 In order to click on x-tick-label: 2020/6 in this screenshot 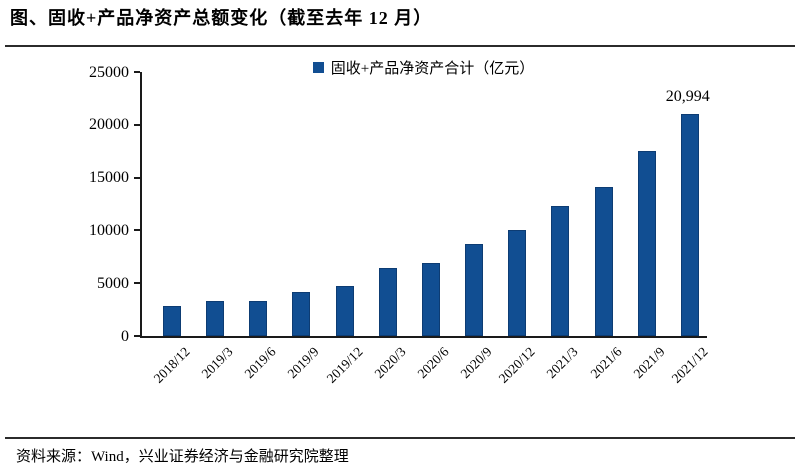, I will do `click(433, 363)`.